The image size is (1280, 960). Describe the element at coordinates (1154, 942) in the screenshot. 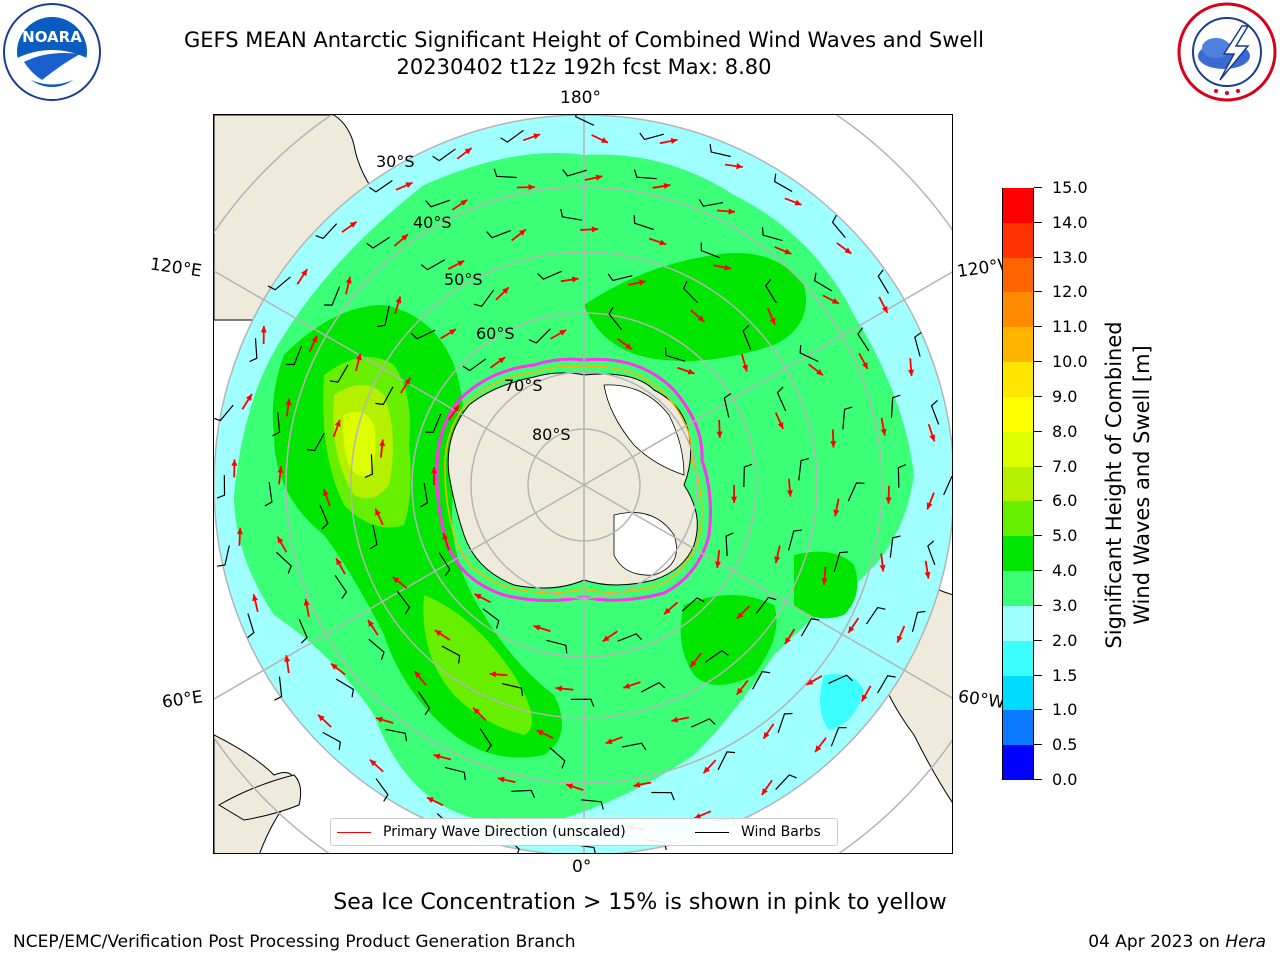

I see `footer-date-text: 04 Apr 2023 on` at that location.